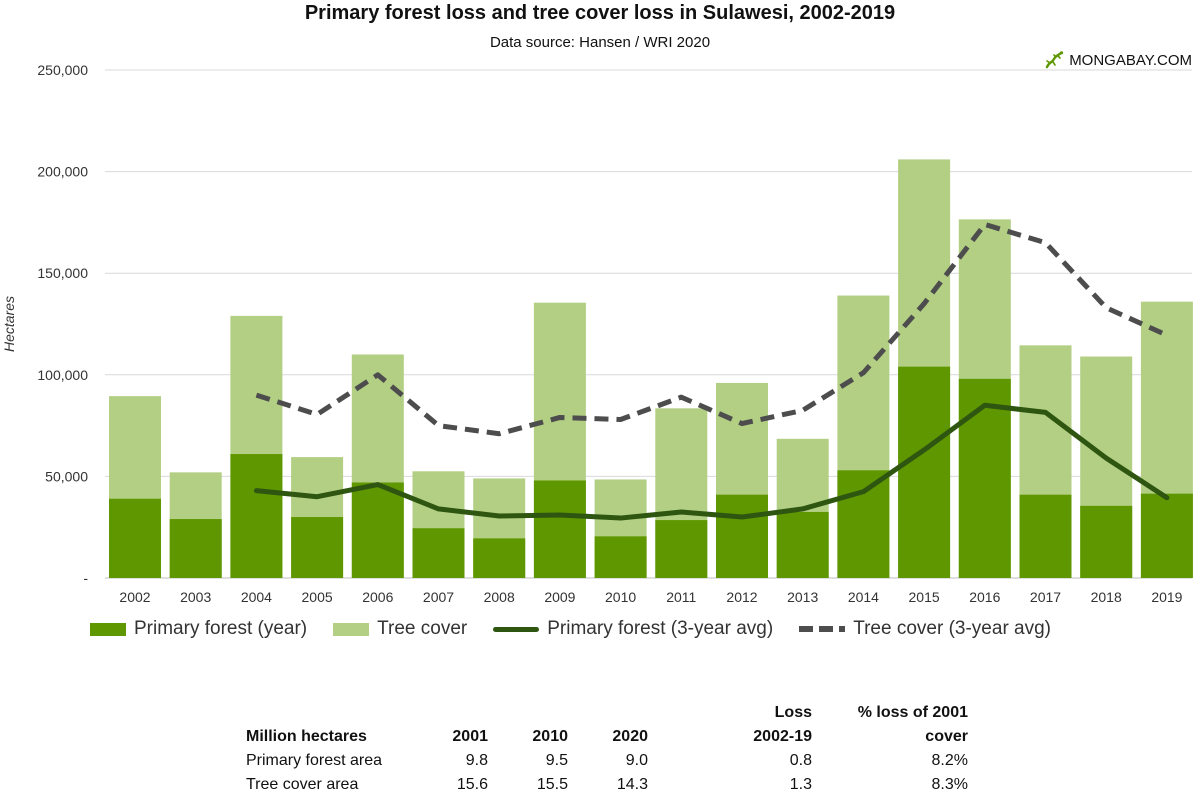 Image resolution: width=1200 pixels, height=800 pixels. I want to click on summary-cell: 9.0, so click(636, 760).